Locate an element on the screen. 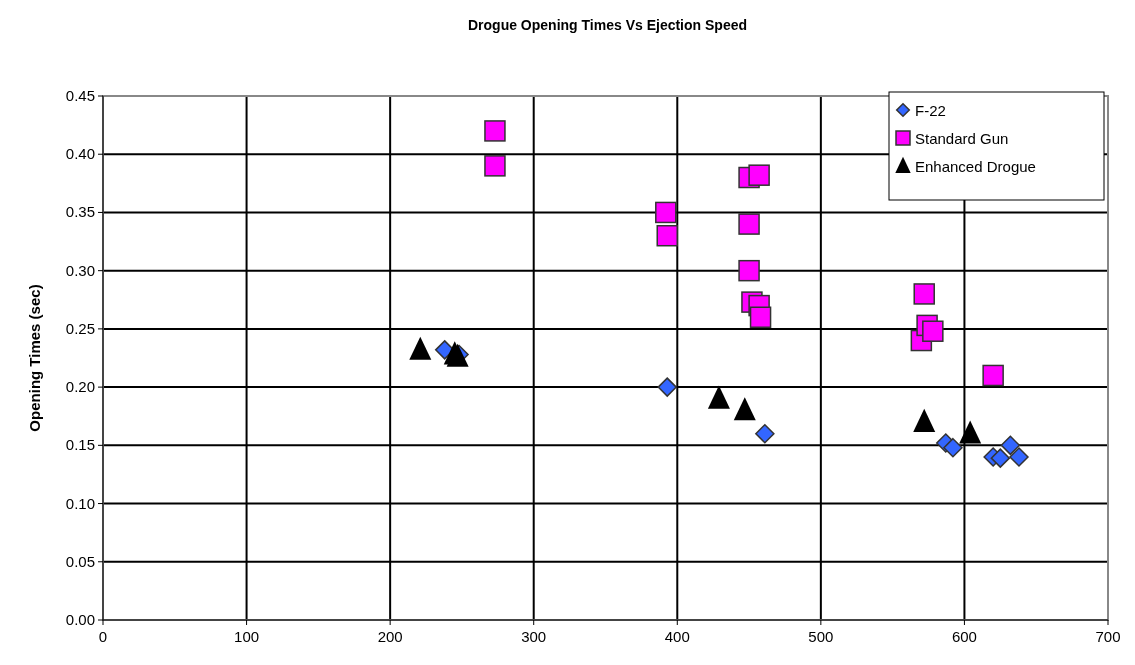  y-tick-label: 0.10 is located at coordinates (80, 503).